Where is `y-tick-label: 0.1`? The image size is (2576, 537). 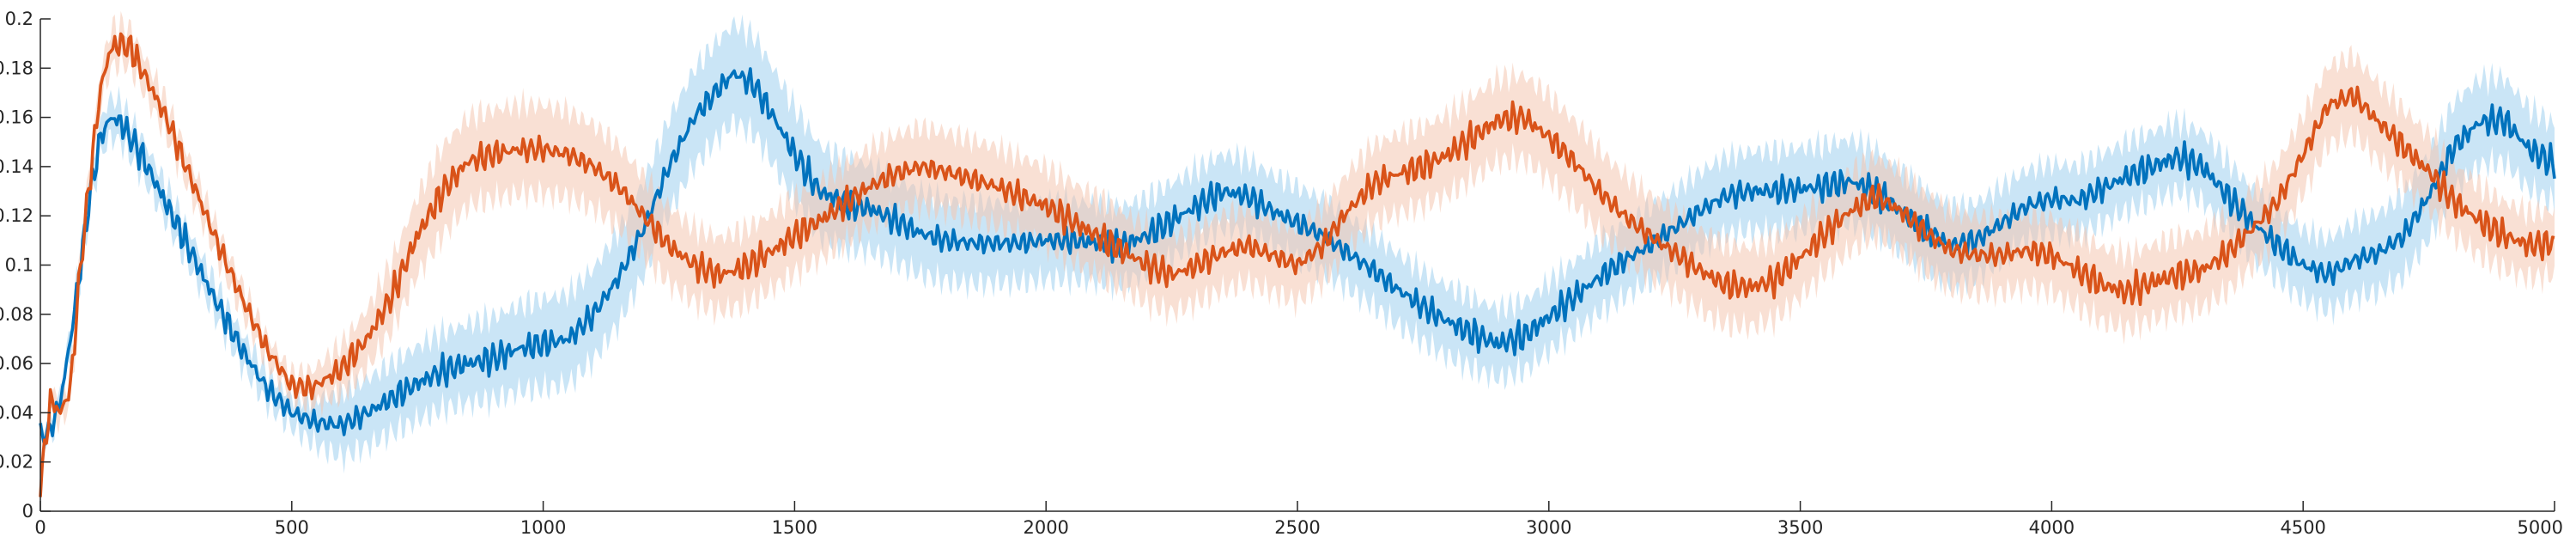 y-tick-label: 0.1 is located at coordinates (19, 265).